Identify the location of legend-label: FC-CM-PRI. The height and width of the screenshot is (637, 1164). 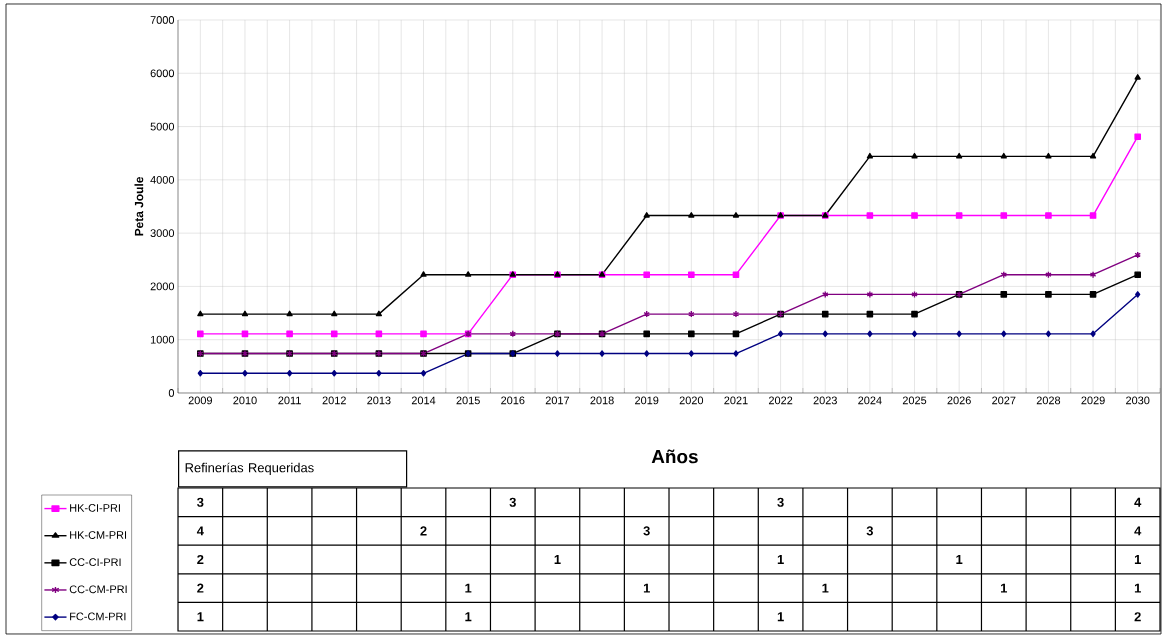
(98, 616).